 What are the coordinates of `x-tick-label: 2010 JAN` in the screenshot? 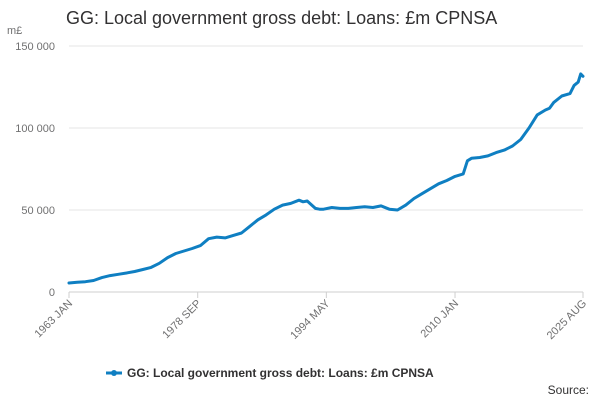 It's located at (440, 319).